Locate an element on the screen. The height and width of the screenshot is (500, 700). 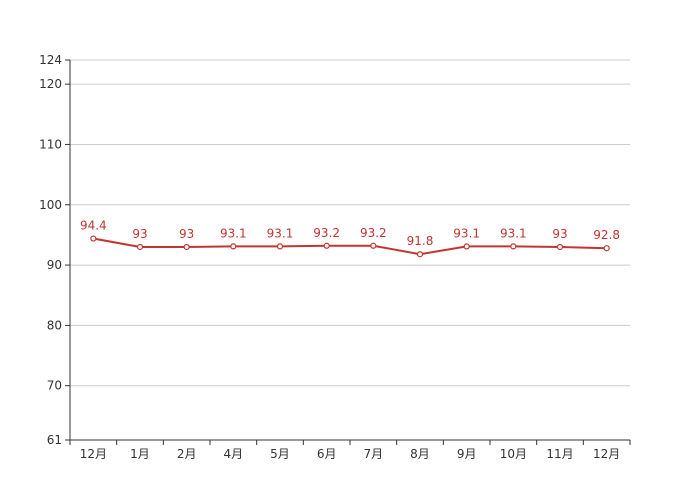
x-tick-label: 10月 is located at coordinates (513, 454).